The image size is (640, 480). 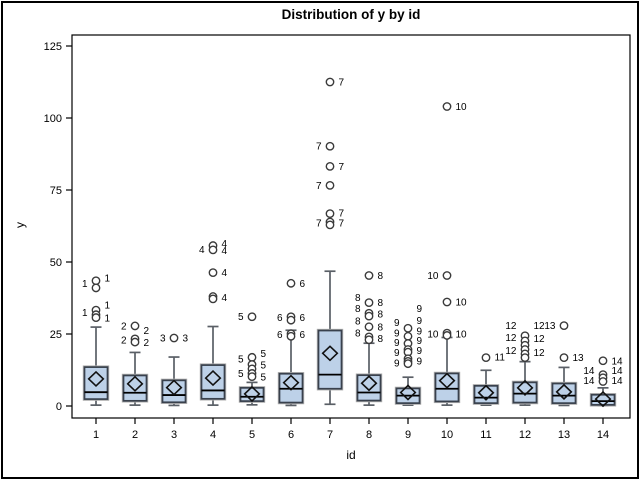 What do you see at coordinates (291, 435) in the screenshot?
I see `x-tick-label: 6` at bounding box center [291, 435].